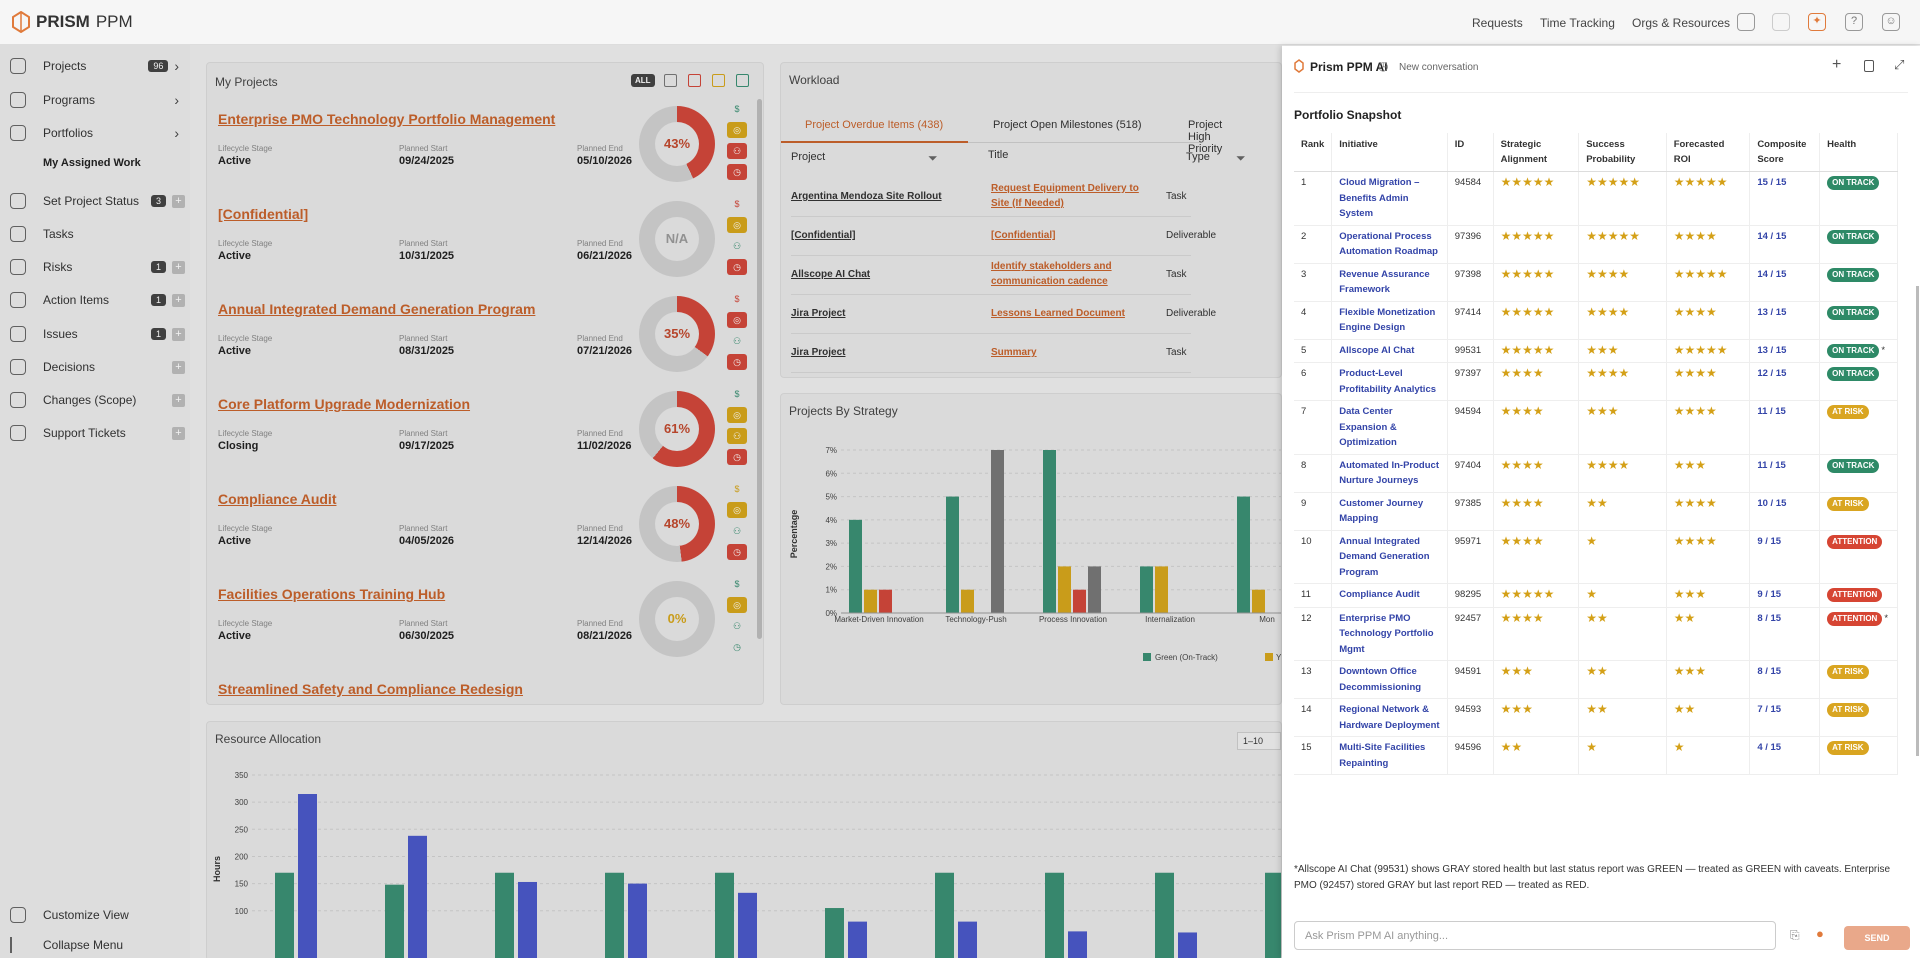 The height and width of the screenshot is (958, 1920). I want to click on project-link: Argentina Mendoza Site Rollout, so click(866, 196).